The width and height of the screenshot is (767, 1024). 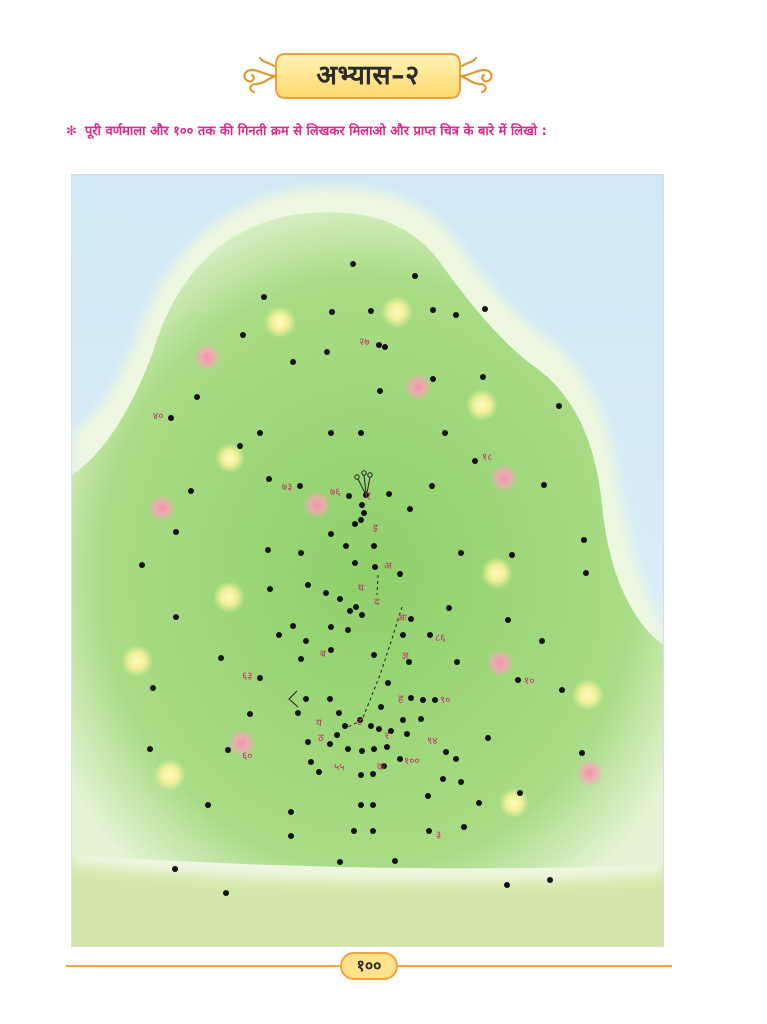 I want to click on dot-label: १००, so click(x=412, y=761).